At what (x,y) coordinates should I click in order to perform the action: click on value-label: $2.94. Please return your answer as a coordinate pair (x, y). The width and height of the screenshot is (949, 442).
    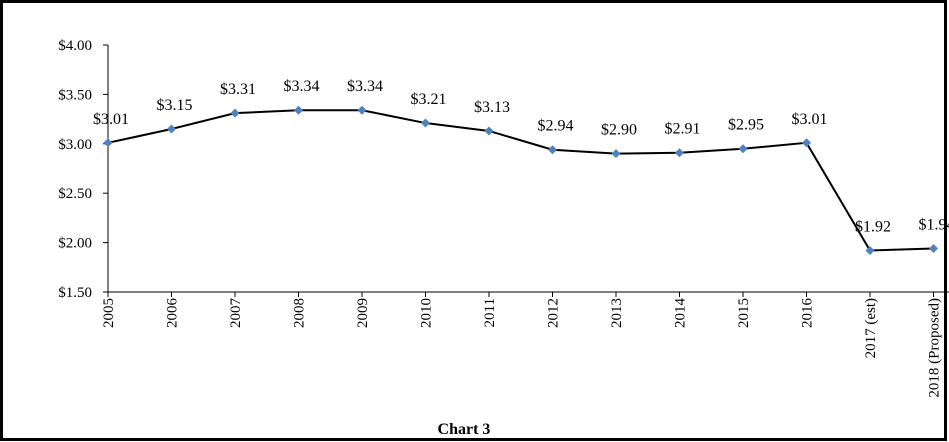
    Looking at the image, I should click on (556, 126).